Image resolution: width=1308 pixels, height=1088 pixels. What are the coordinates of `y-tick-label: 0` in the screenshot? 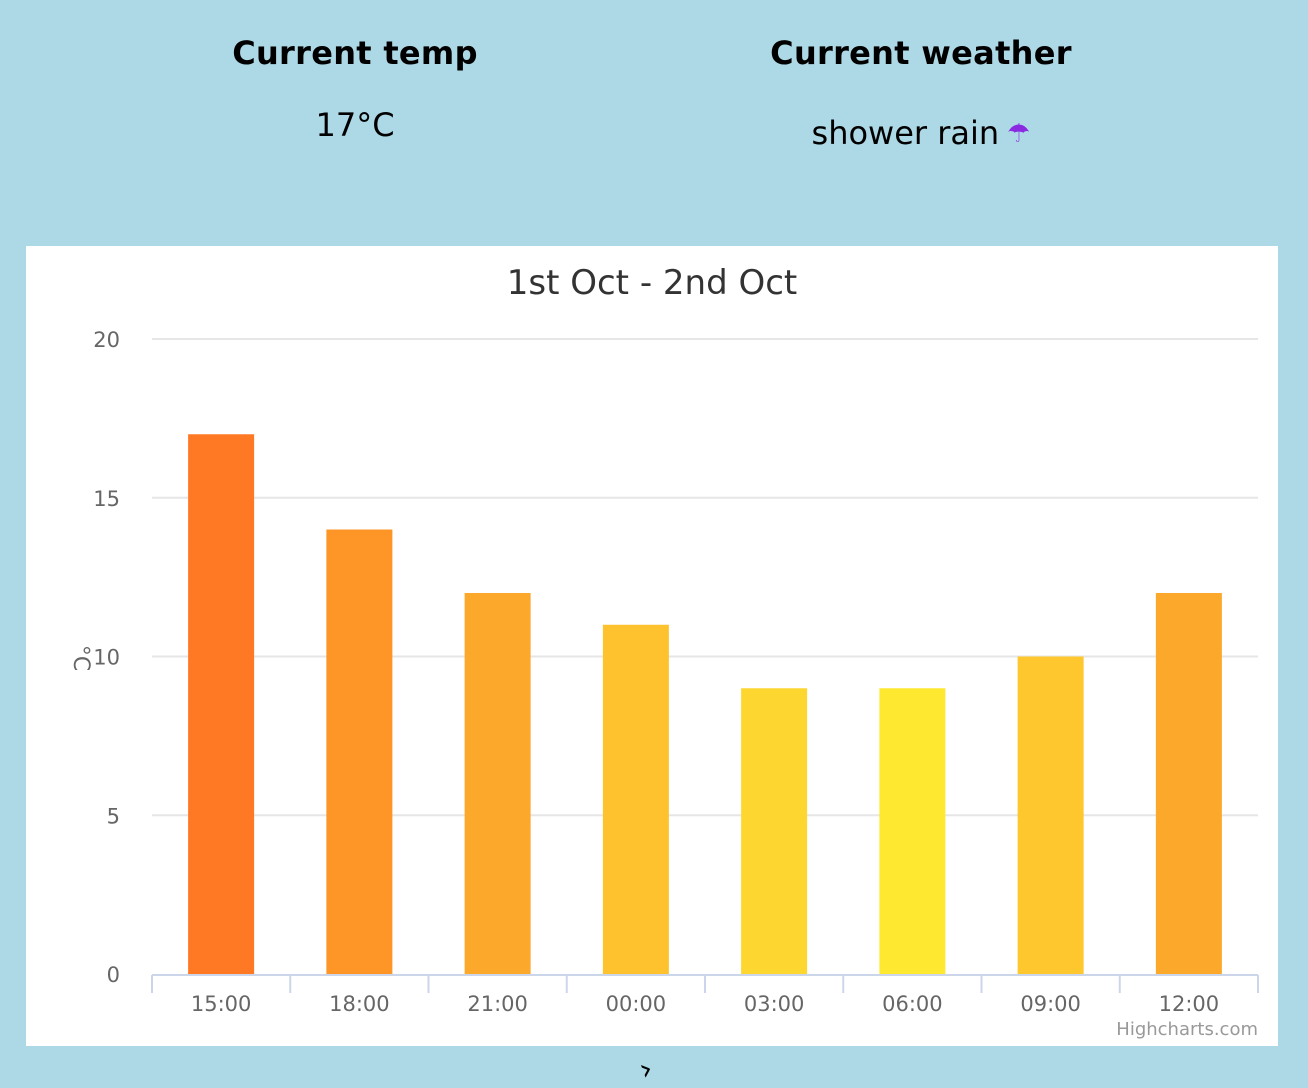 It's located at (113, 975).